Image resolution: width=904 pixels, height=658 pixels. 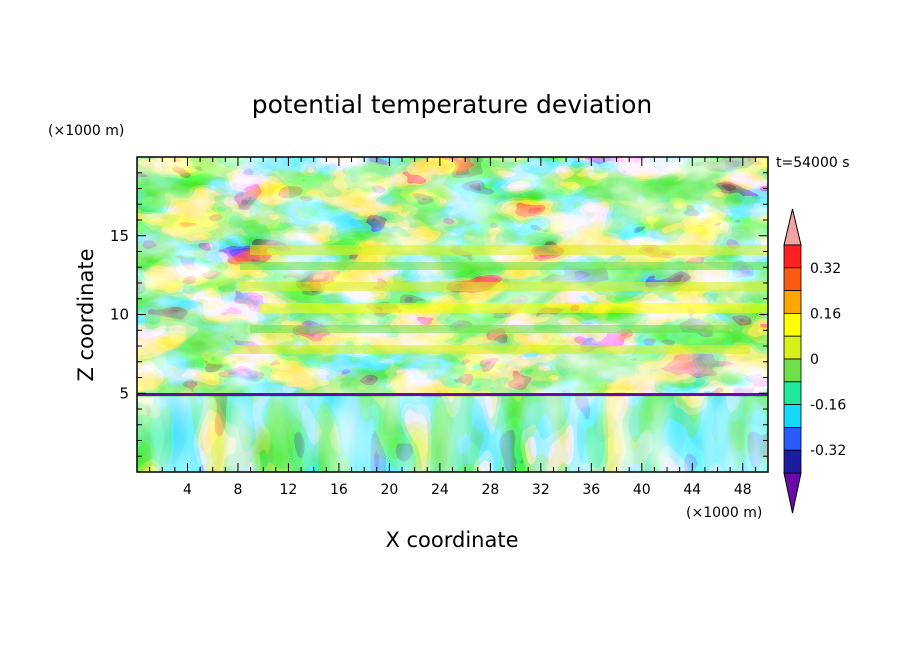 What do you see at coordinates (692, 490) in the screenshot?
I see `x-tick-label: 44` at bounding box center [692, 490].